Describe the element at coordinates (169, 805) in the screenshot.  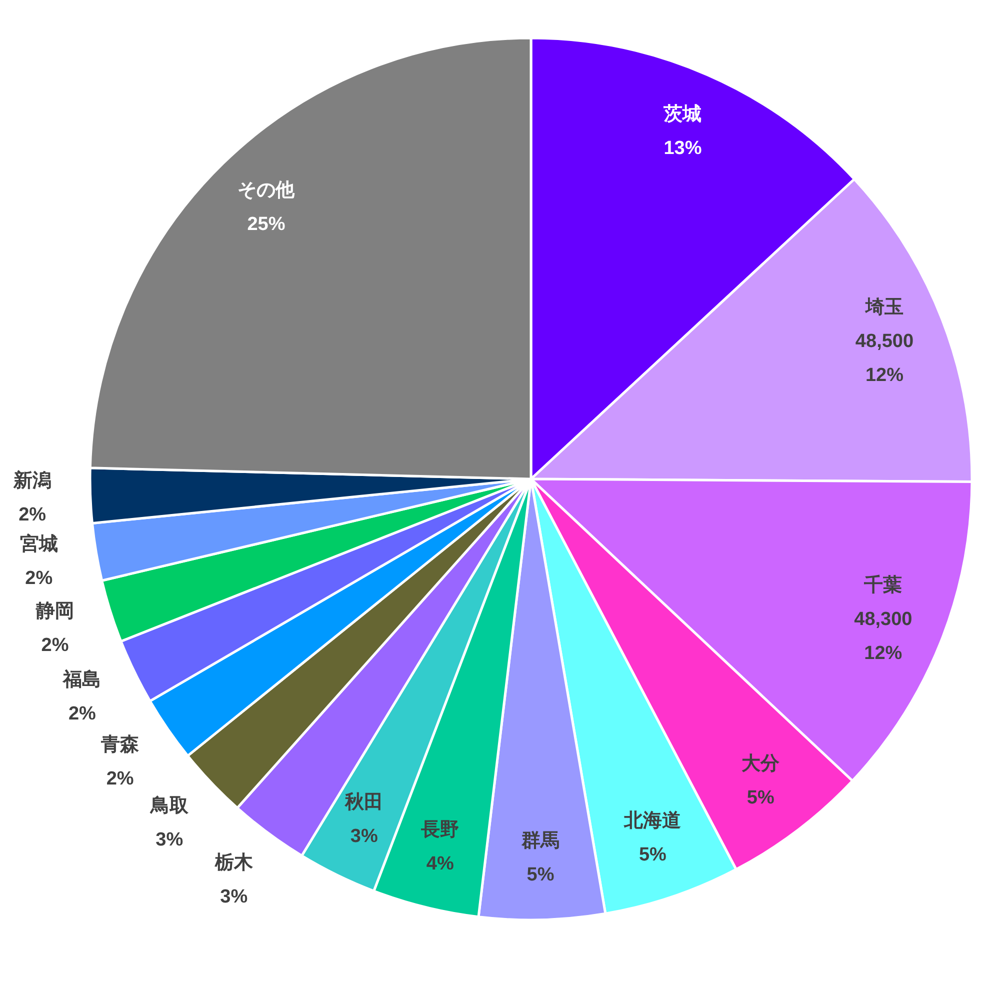
I see `slice-label: 鳥取` at that location.